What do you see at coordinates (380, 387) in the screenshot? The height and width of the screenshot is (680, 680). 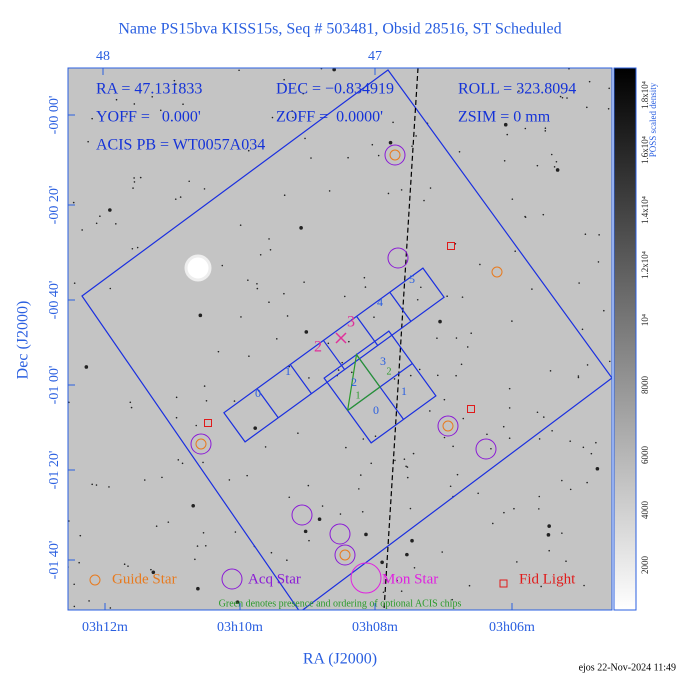 I see `acis-i` at bounding box center [380, 387].